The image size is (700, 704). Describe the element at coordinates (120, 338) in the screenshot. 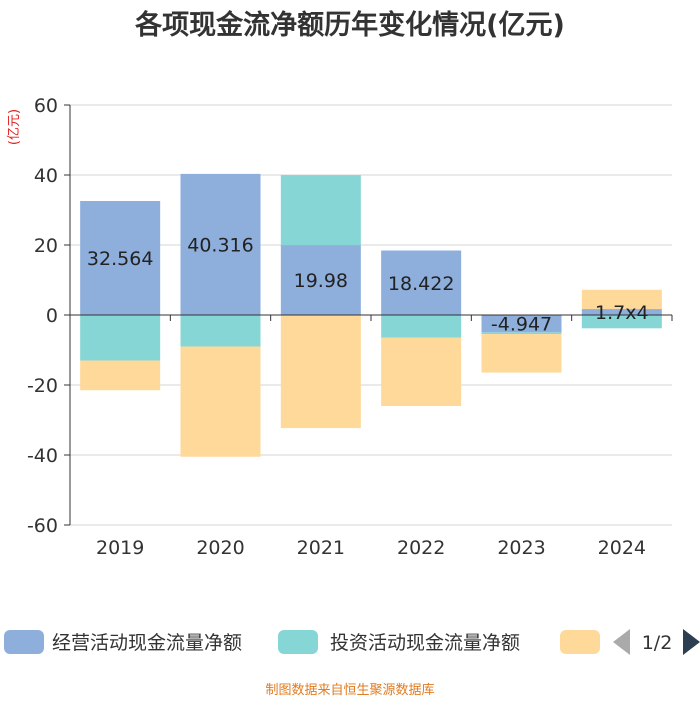

I see `bar-2-2019` at that location.